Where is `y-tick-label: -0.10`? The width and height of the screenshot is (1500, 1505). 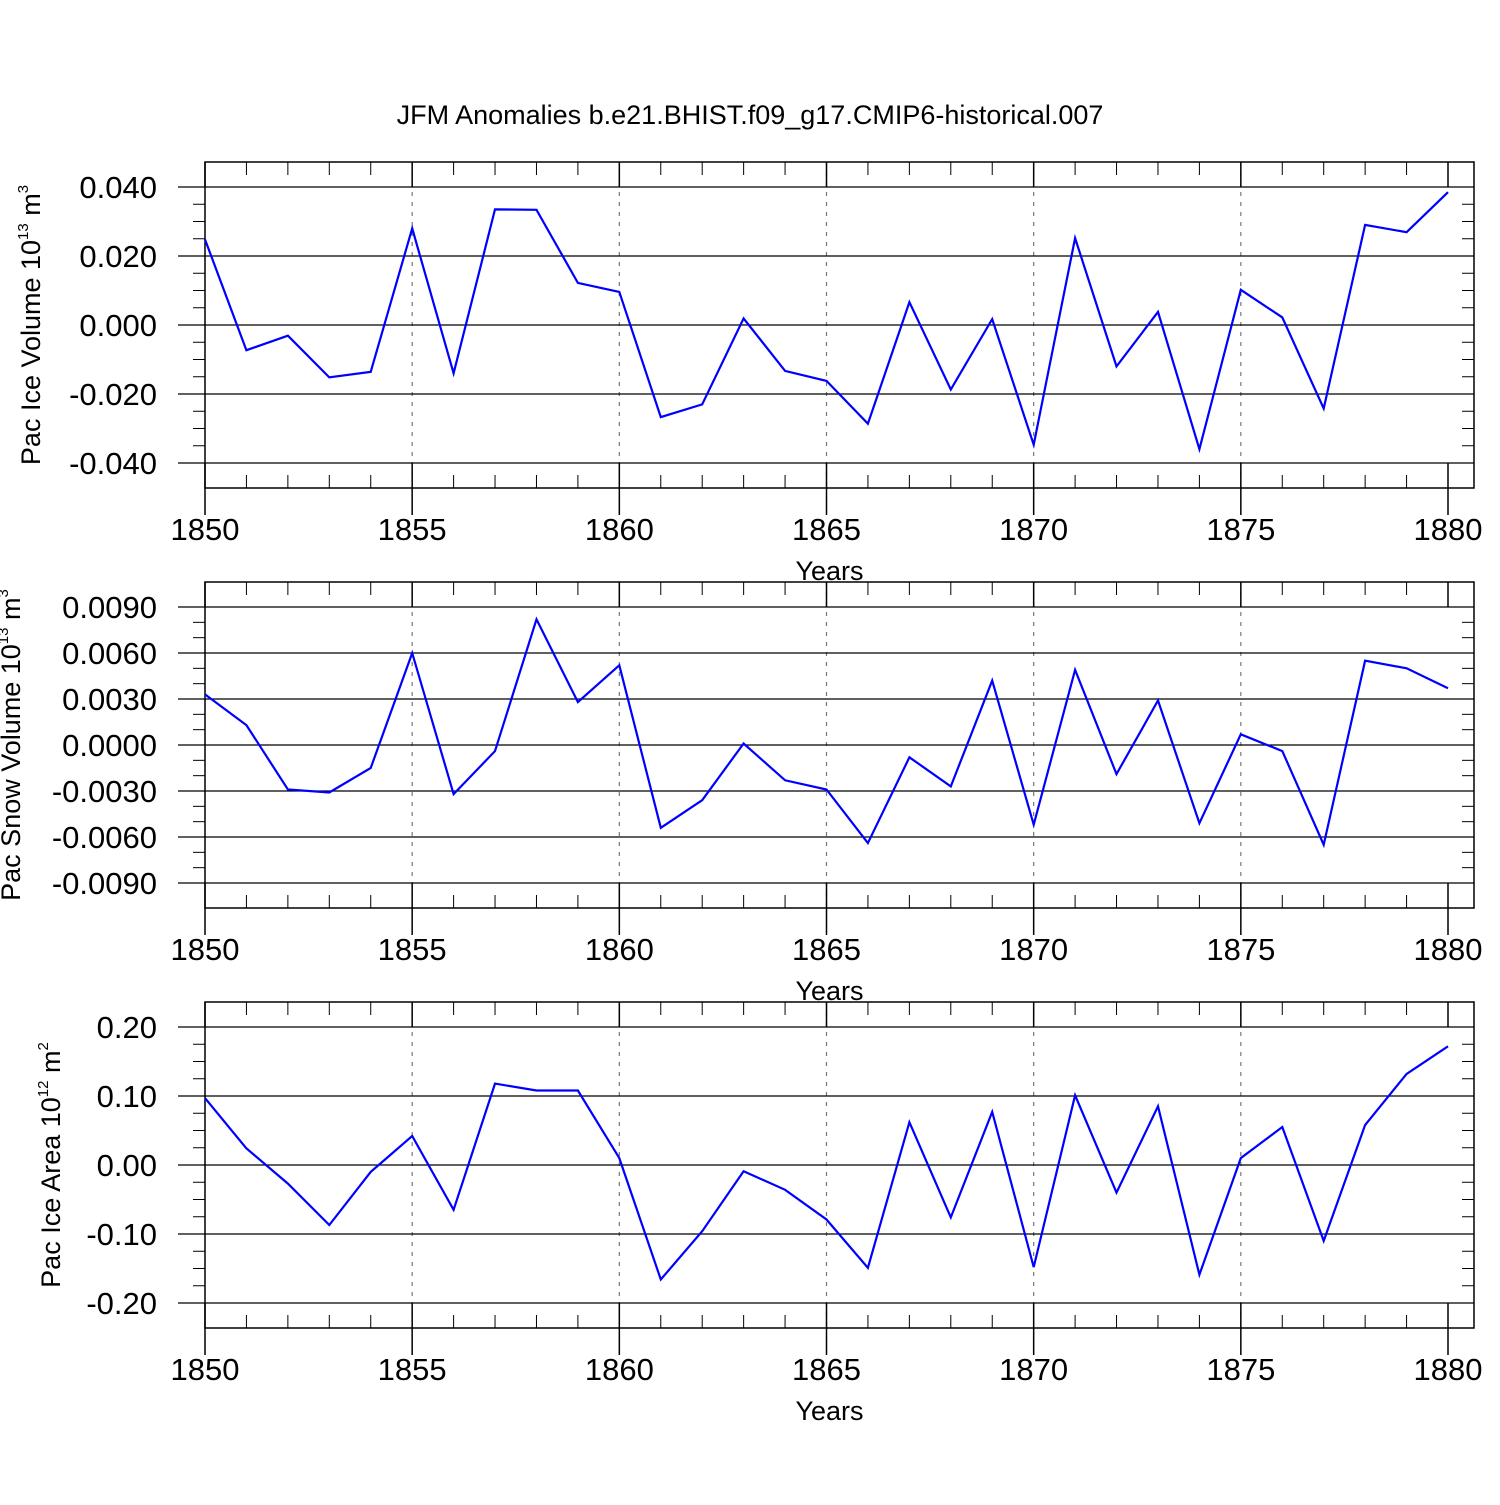 y-tick-label: -0.10 is located at coordinates (121, 1234).